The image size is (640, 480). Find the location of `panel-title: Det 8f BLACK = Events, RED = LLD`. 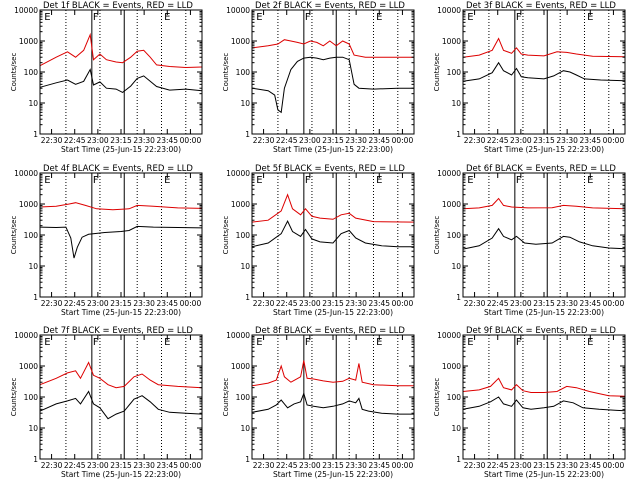

panel-title: Det 8f BLACK = Events, RED = LLD is located at coordinates (330, 331).